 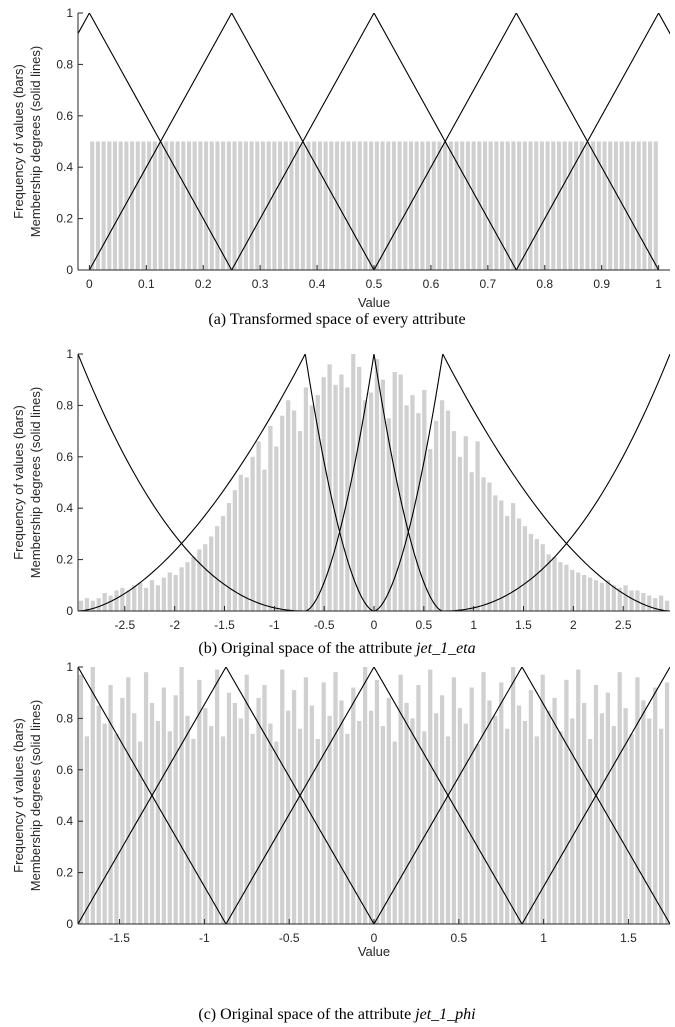 I want to click on y-axis-label-line2: Membership degrees (solid lines), so click(x=35, y=482).